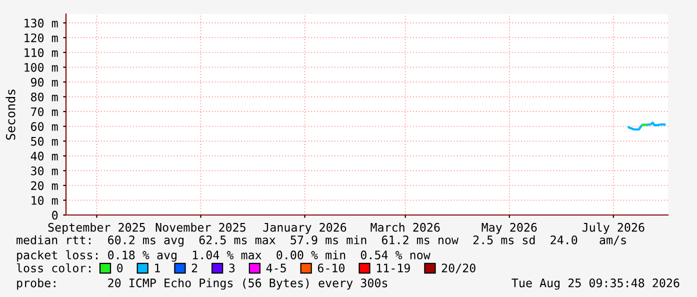  What do you see at coordinates (613, 228) in the screenshot?
I see `x-tick-label: July 2026` at bounding box center [613, 228].